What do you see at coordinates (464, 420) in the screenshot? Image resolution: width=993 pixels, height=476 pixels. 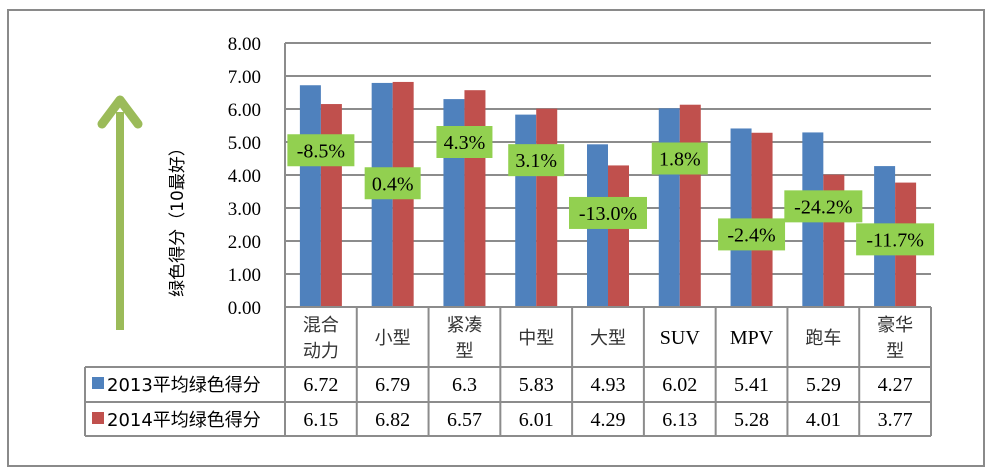 I see `table-cell-value: 6.57` at bounding box center [464, 420].